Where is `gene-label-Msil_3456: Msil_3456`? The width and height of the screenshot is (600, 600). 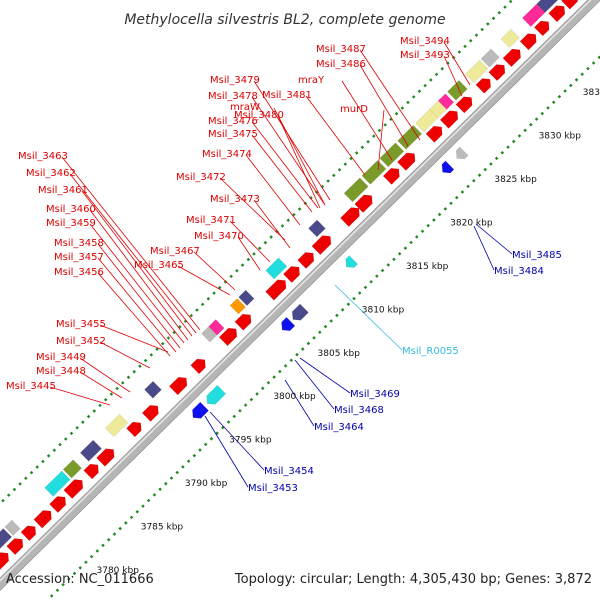
gene-label-Msil_3456: Msil_3456 is located at coordinates (79, 272).